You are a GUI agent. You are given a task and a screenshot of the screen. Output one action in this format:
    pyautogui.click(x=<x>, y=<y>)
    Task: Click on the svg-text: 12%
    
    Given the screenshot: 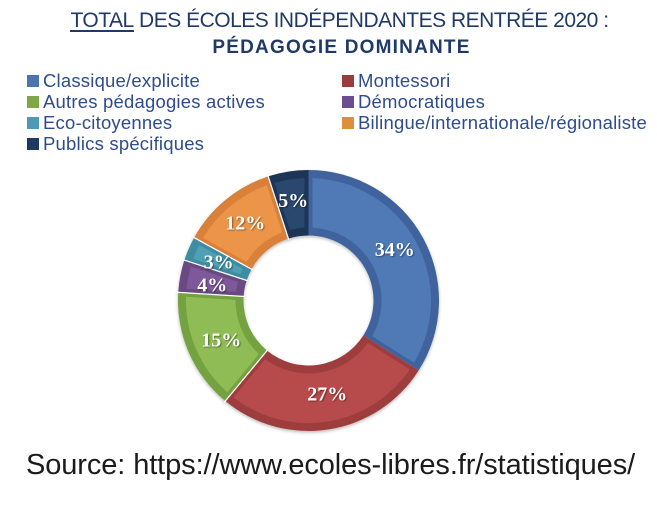 What is the action you would take?
    pyautogui.click(x=245, y=223)
    